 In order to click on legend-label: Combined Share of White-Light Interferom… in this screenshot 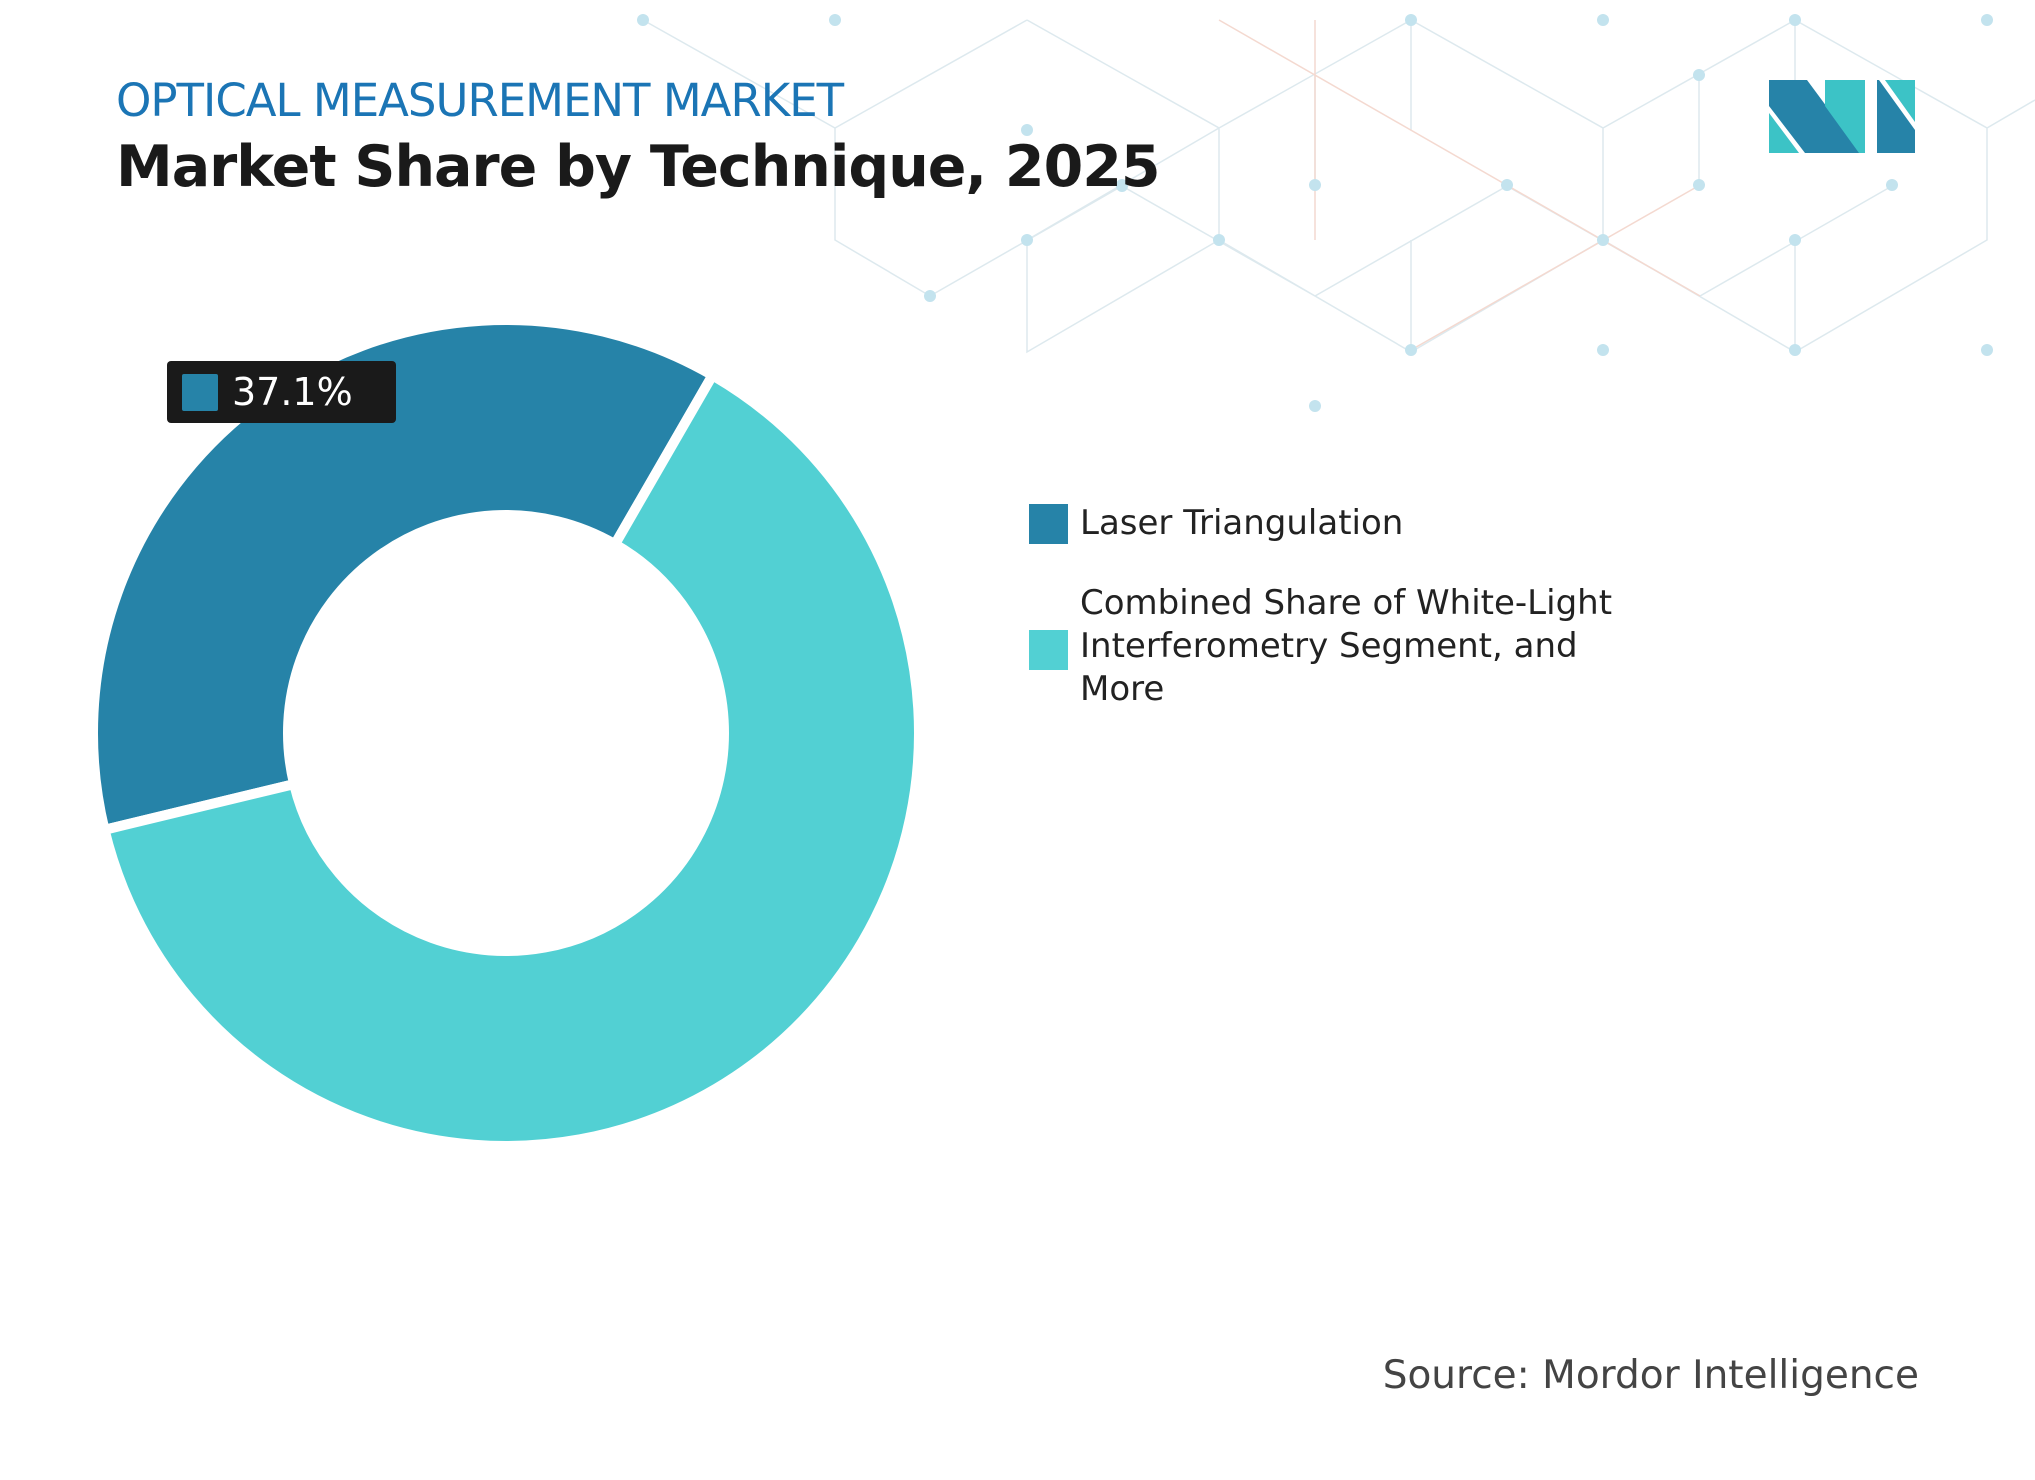, I will do `click(1346, 646)`.